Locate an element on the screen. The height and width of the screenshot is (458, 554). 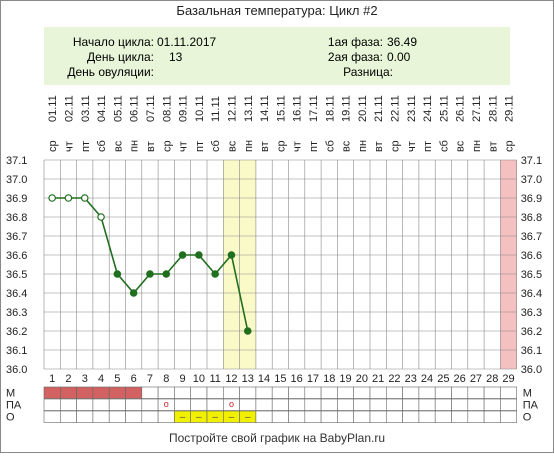
x-date-label: 23.11 is located at coordinates (412, 108).